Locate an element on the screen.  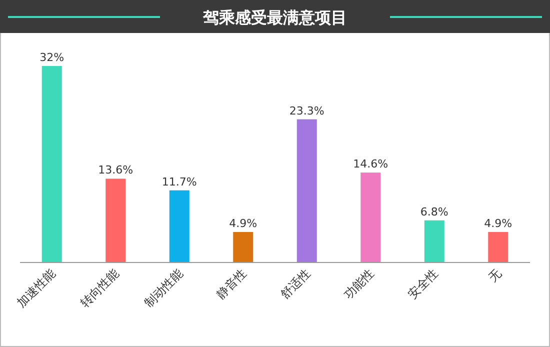
chart-title: 驾乘感受最满意项目 is located at coordinates (274, 17).